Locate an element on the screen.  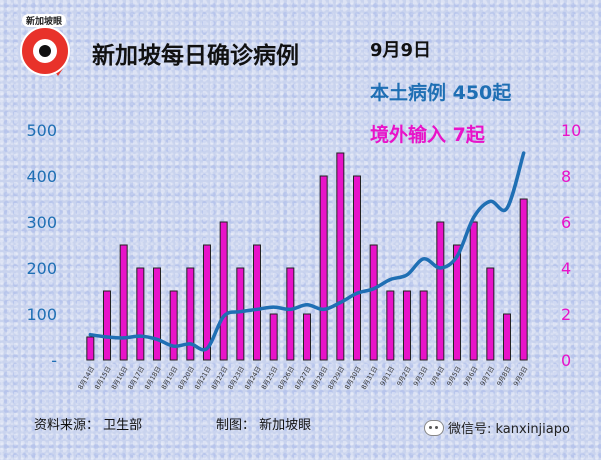
source-credit: 资料来源： 卫生部 is located at coordinates (88, 425).